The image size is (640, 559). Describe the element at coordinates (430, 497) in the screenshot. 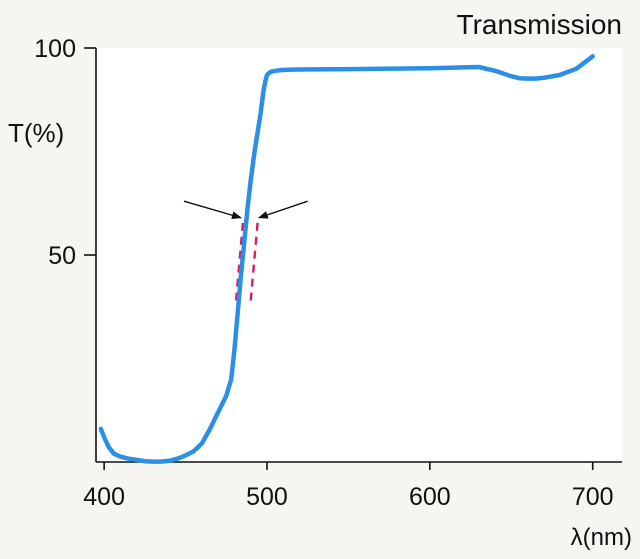

I see `x-tick-label: 600` at that location.